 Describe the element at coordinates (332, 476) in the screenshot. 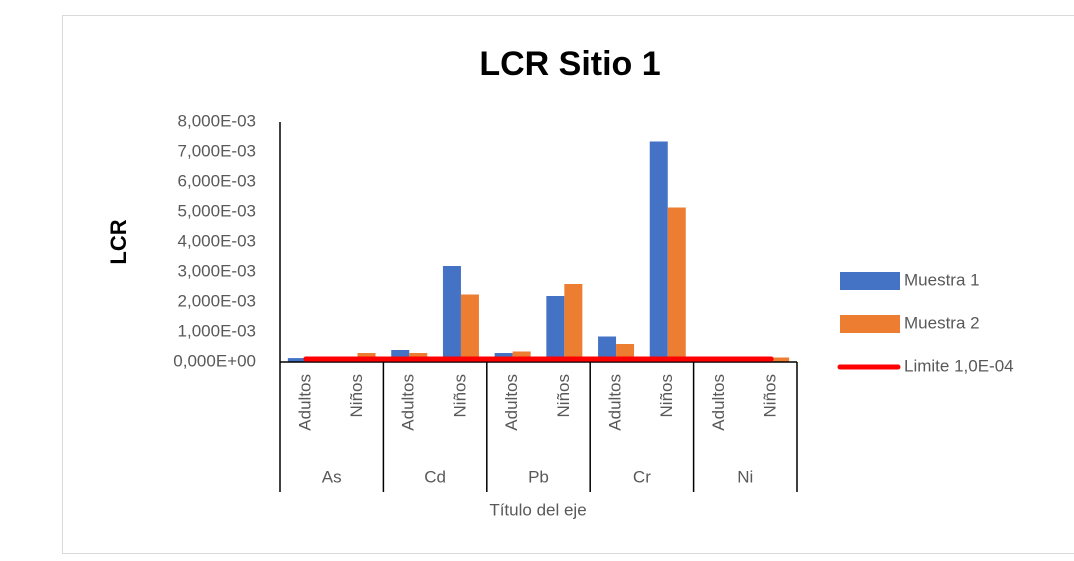

I see `x-group-label: As` at that location.